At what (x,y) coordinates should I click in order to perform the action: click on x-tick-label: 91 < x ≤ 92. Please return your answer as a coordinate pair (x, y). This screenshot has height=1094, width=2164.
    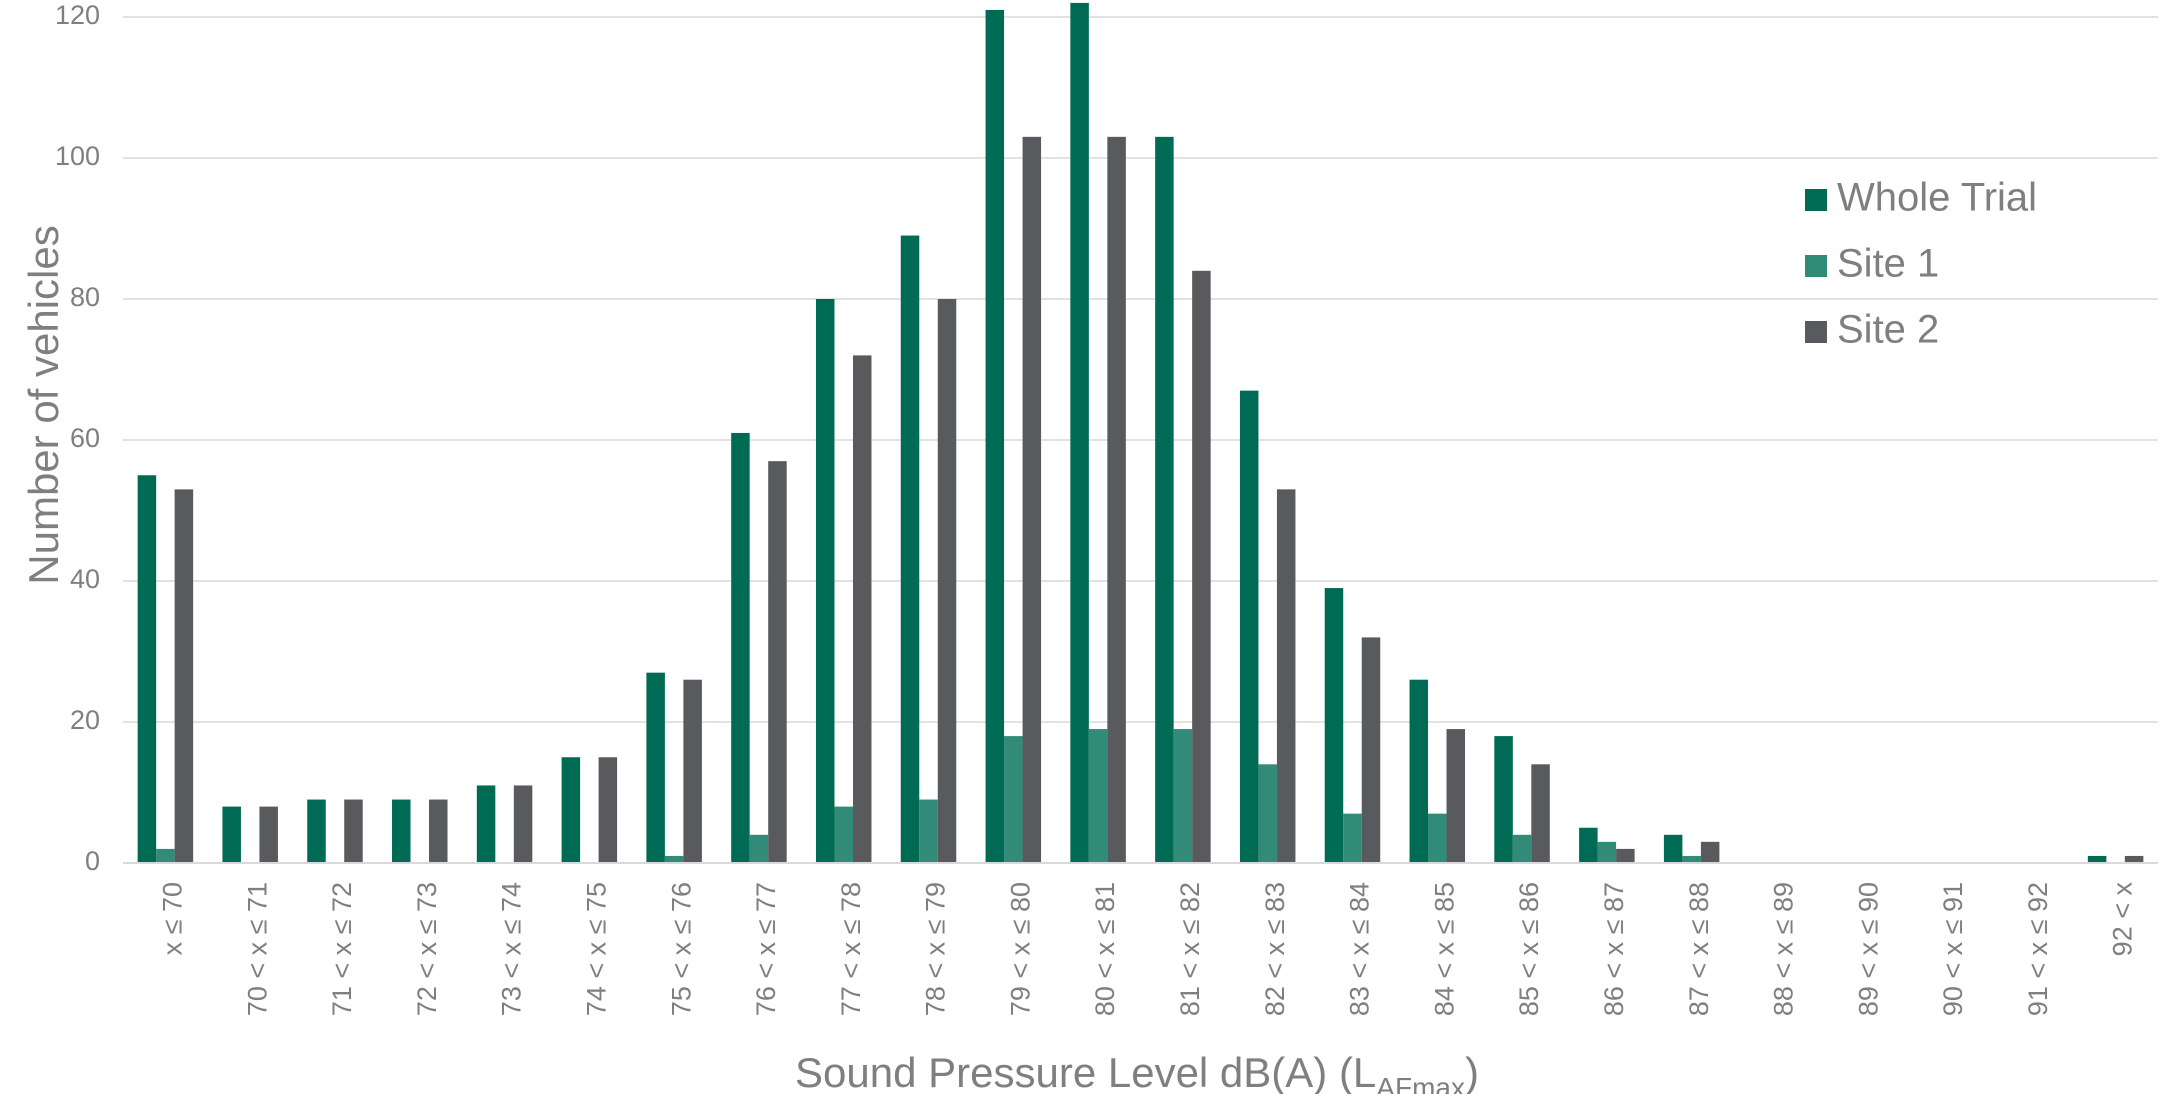
    Looking at the image, I should click on (2038, 949).